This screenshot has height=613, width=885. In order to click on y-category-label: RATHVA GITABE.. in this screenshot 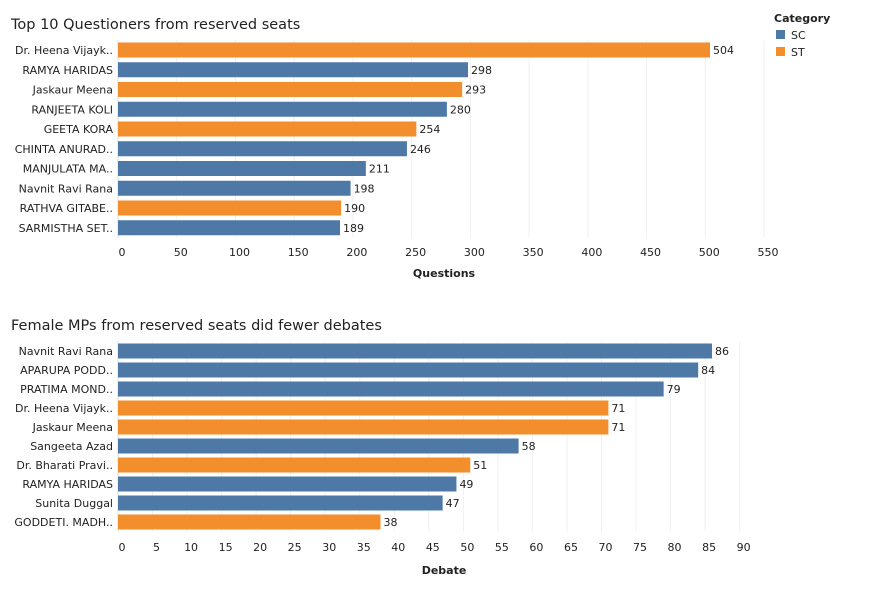, I will do `click(66, 208)`.